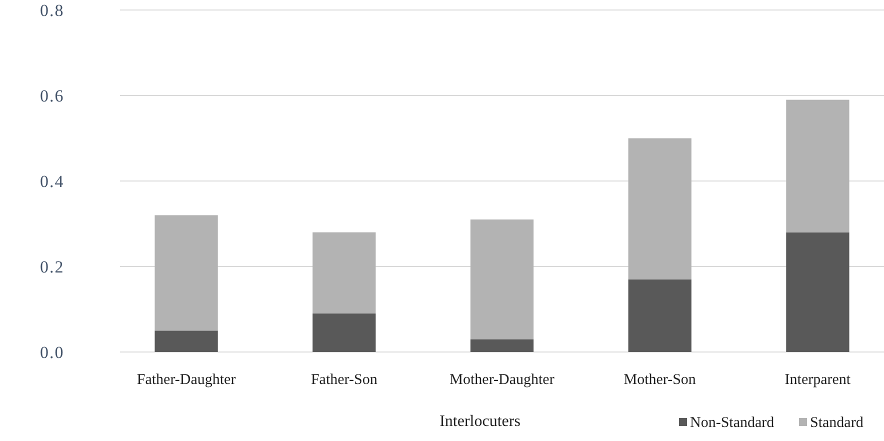 The height and width of the screenshot is (441, 884). What do you see at coordinates (480, 421) in the screenshot?
I see `x-axis-title: Interlocuters` at bounding box center [480, 421].